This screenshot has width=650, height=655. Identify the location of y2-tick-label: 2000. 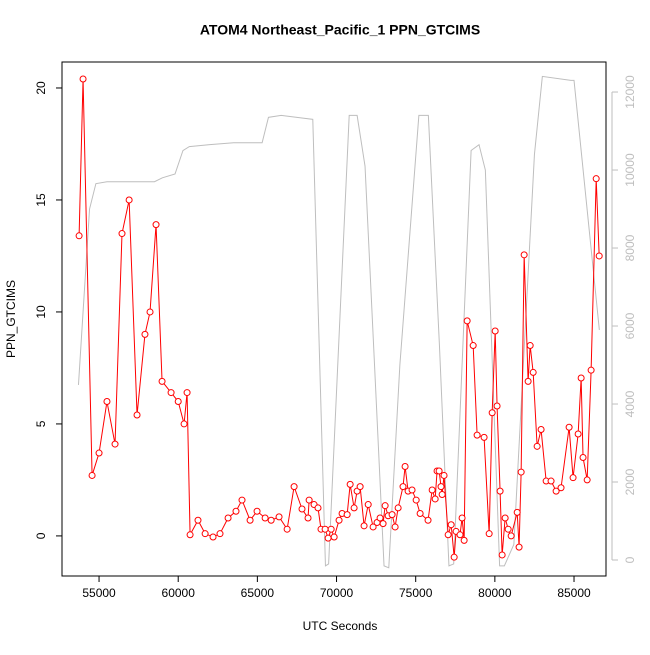
(630, 481).